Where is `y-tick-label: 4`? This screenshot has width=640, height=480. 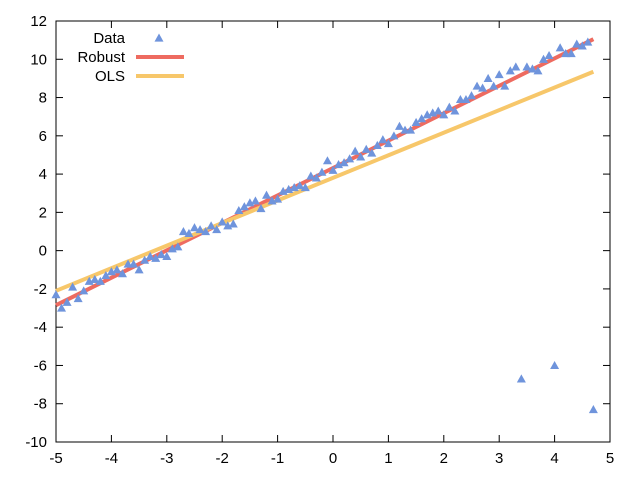 y-tick-label: 4 is located at coordinates (43, 174).